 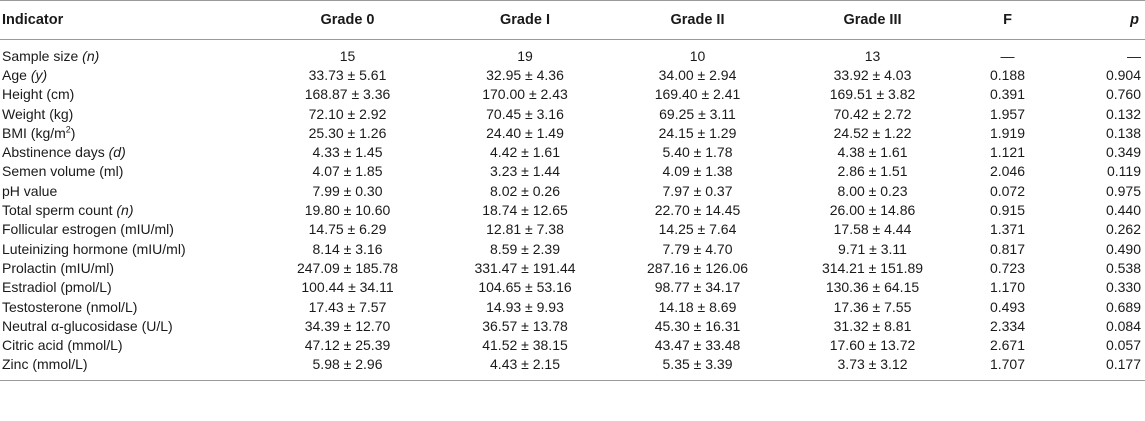 What do you see at coordinates (1007, 210) in the screenshot?
I see `cell-f: 0.915` at bounding box center [1007, 210].